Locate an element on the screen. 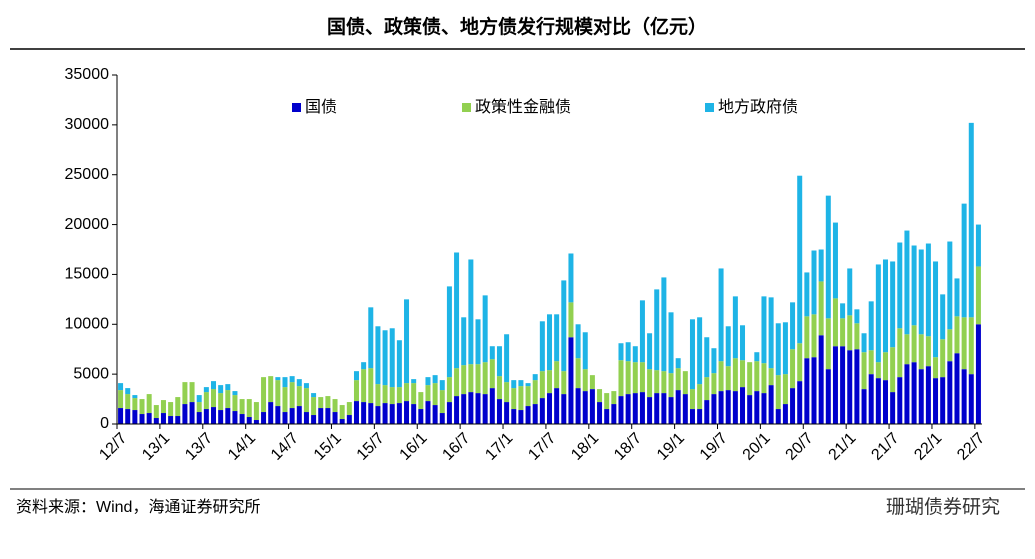 Image resolution: width=1035 pixels, height=559 pixels. x-tick-label: 16/1 is located at coordinates (414, 447).